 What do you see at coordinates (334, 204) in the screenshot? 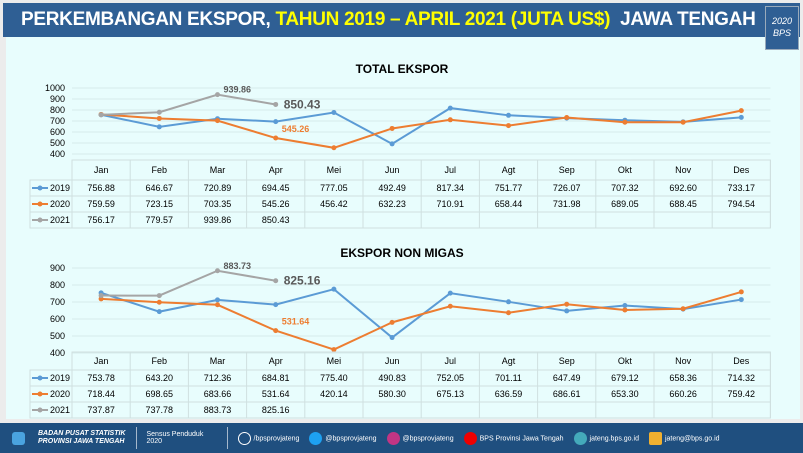
I see `table-cell: 456.42` at bounding box center [334, 204].